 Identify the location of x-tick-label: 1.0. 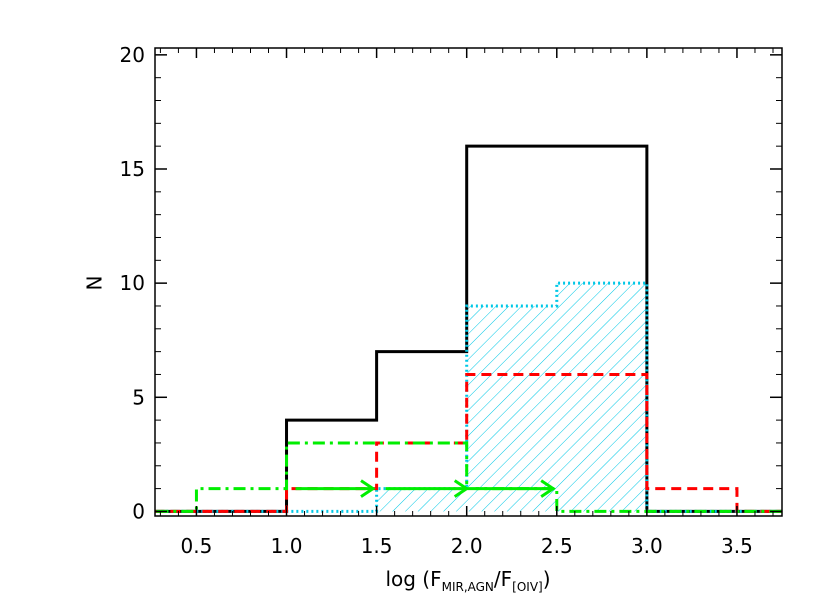
(287, 546).